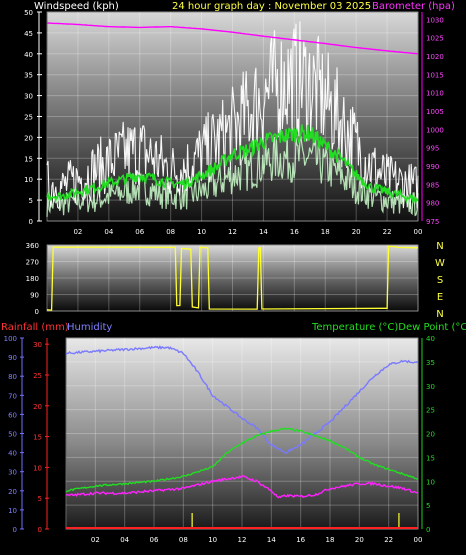 Image resolution: width=466 pixels, height=555 pixels. Describe the element at coordinates (28, 34) in the screenshot. I see `wind-tick-label: 45` at that location.